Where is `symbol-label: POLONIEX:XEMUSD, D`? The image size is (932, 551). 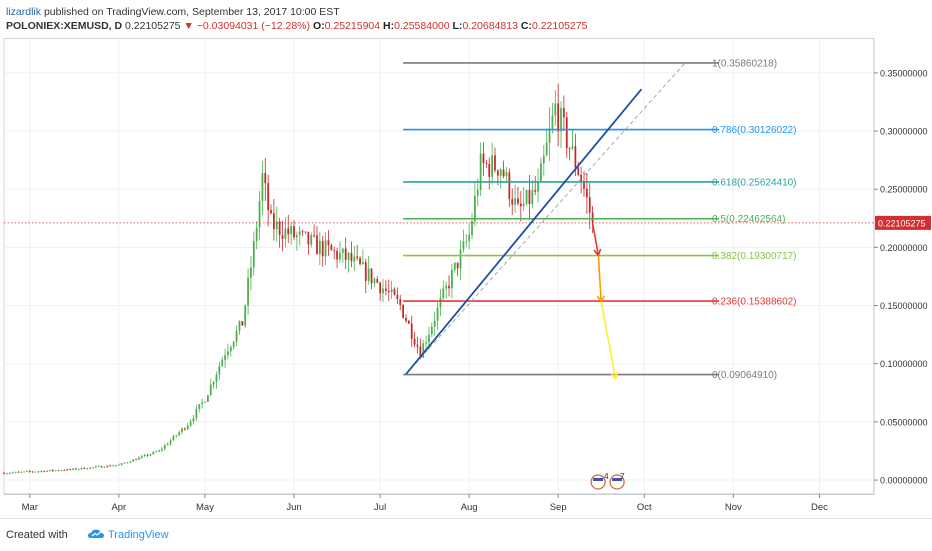 symbol-label: POLONIEX:XEMUSD, D is located at coordinates (64, 26).